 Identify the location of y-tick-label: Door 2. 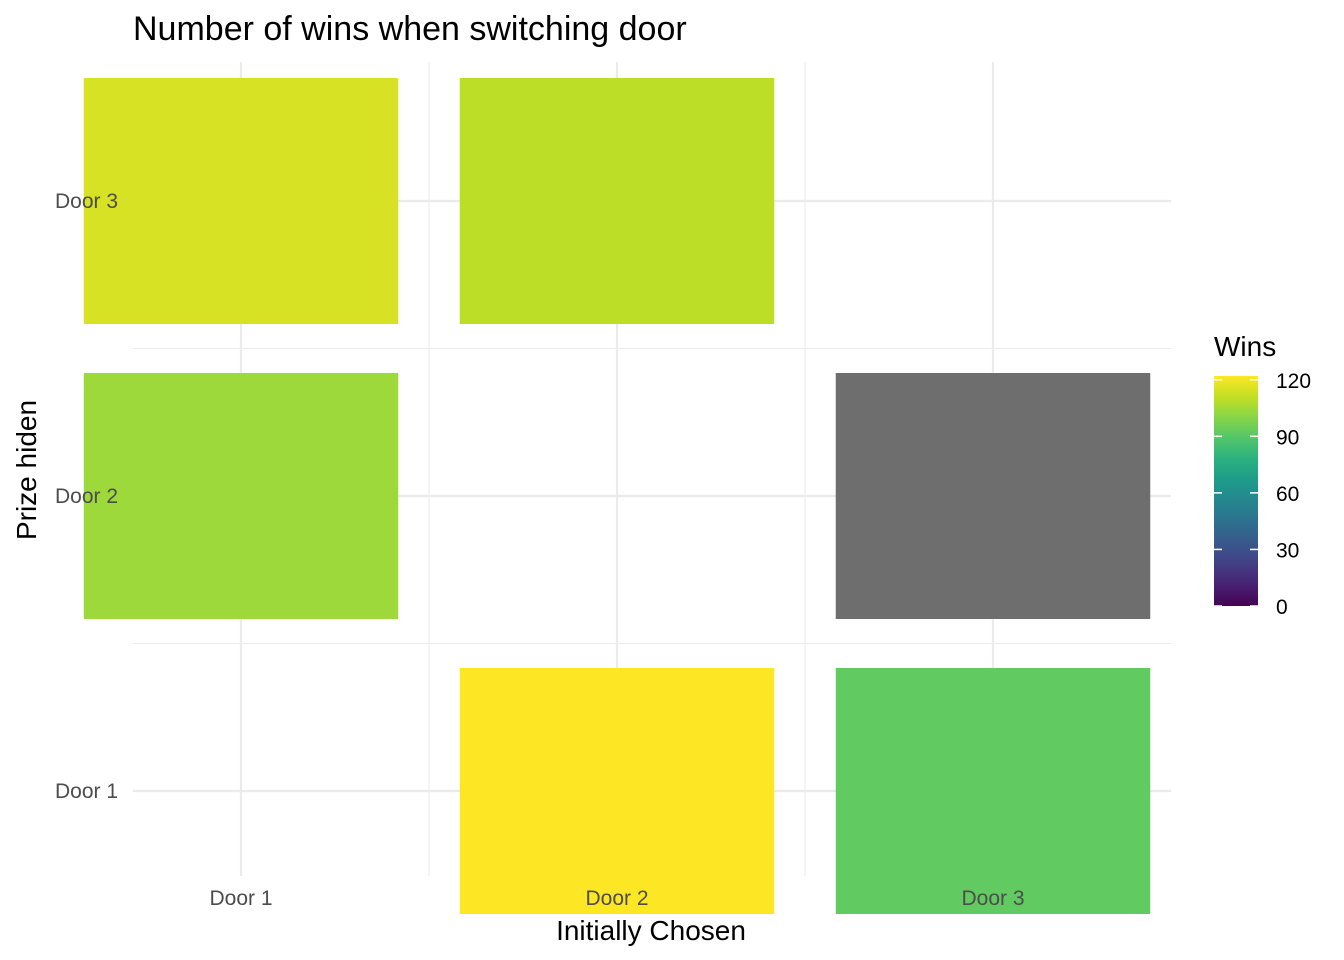
(86, 496).